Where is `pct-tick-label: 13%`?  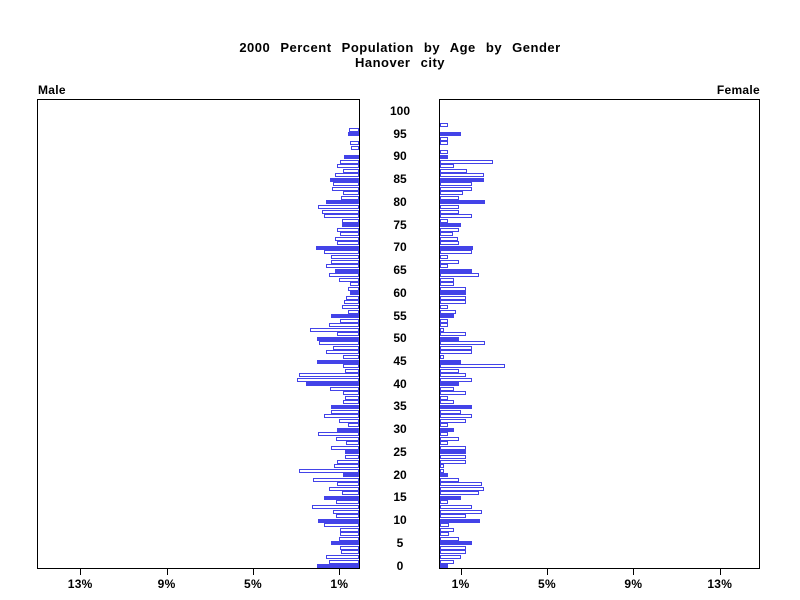
pct-tick-label: 13% is located at coordinates (720, 584).